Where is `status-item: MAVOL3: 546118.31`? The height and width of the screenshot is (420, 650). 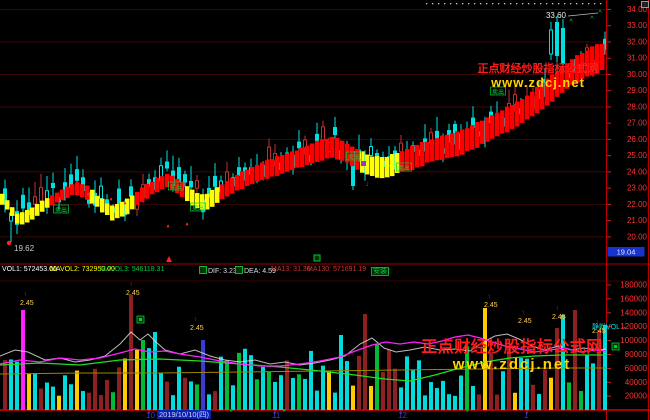 status-item: MAVOL3: 546118.31 is located at coordinates (132, 269).